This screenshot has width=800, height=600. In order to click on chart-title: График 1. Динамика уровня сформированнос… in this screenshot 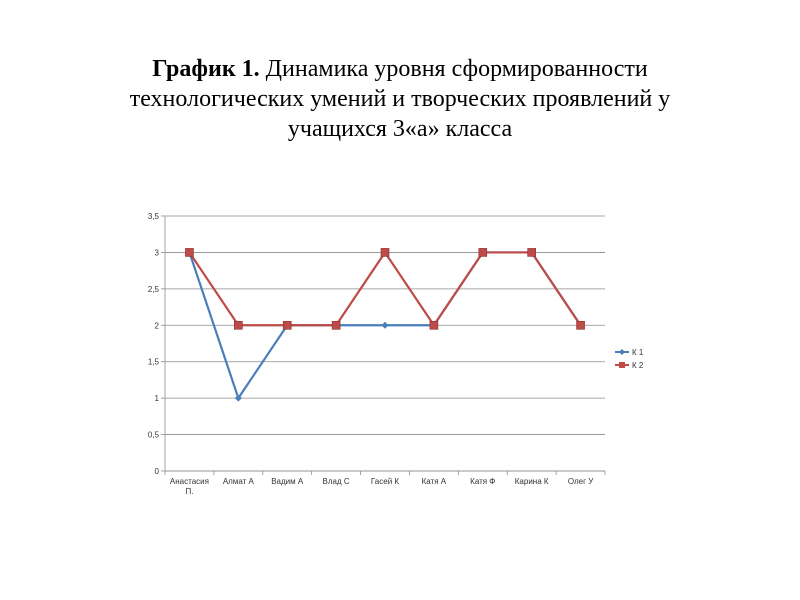, I will do `click(400, 99)`.